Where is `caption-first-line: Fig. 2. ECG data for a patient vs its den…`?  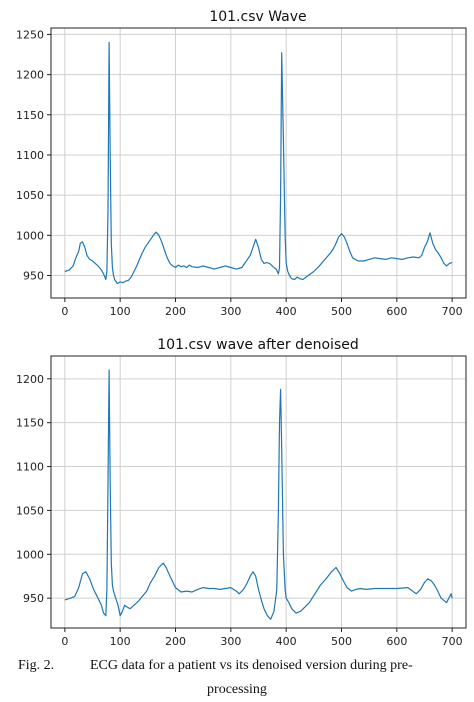
caption-first-line: Fig. 2. ECG data for a patient vs its den… is located at coordinates (215, 666).